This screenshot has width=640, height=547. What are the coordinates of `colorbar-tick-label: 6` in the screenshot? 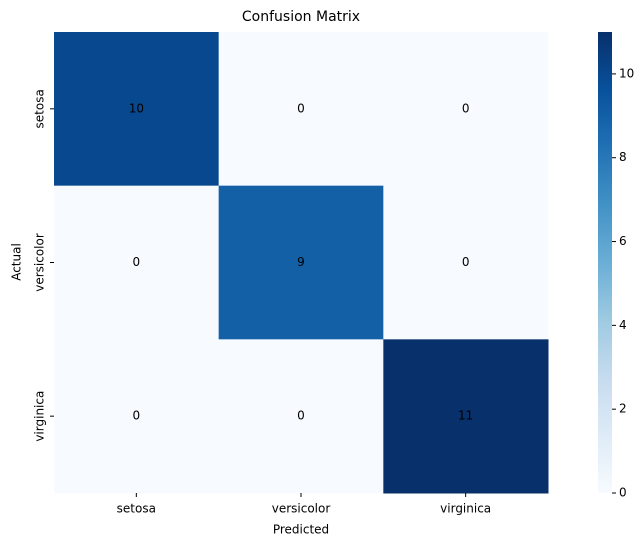 It's located at (623, 241).